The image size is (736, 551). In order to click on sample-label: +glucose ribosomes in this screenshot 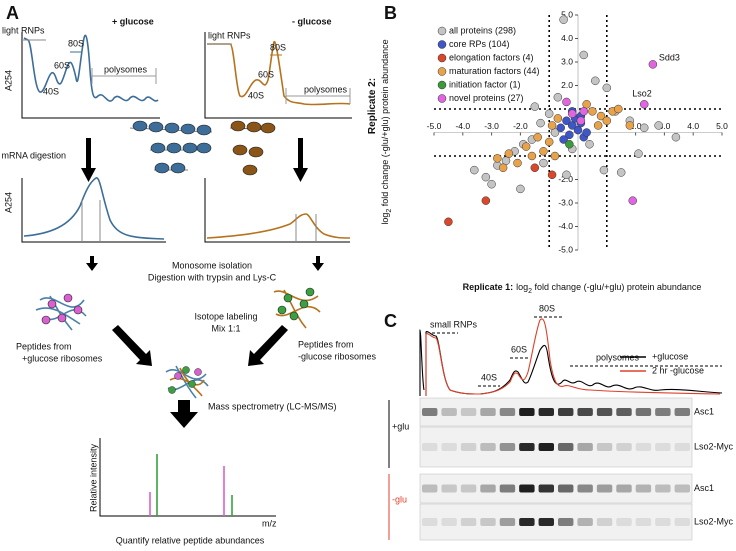, I will do `click(62, 358)`.